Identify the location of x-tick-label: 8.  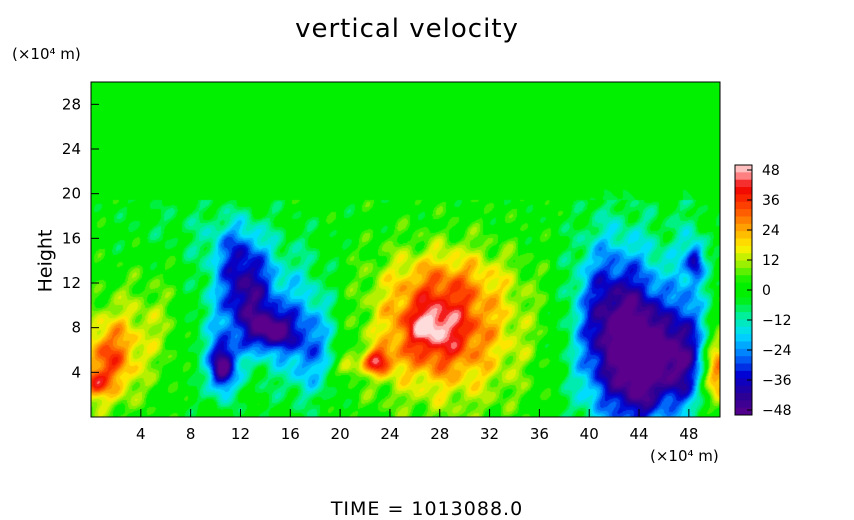
(191, 434).